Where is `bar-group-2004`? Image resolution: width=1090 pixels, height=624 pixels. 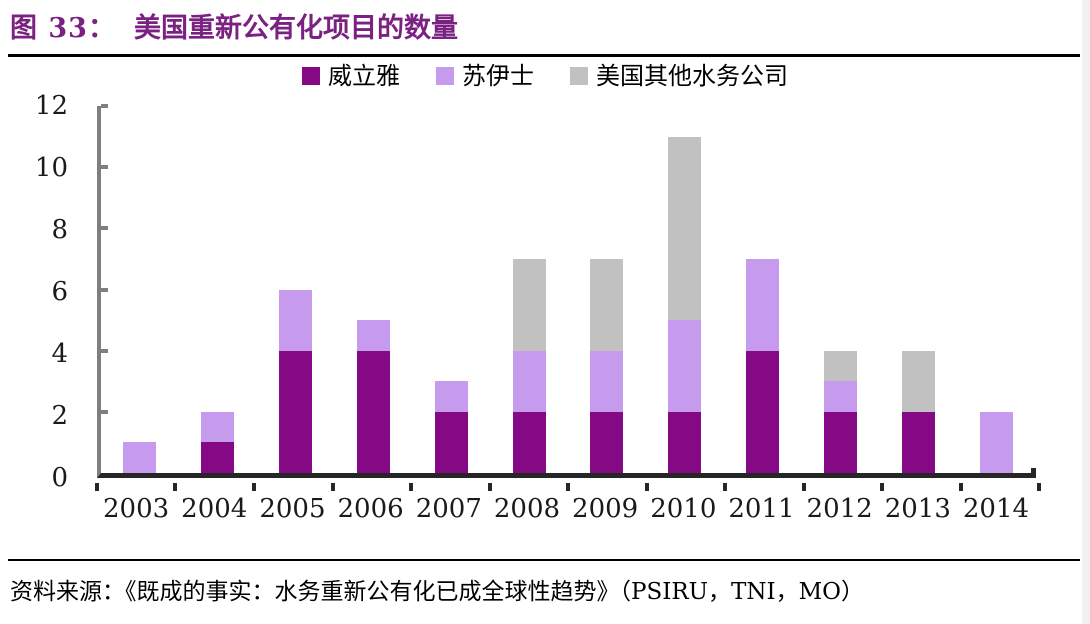 bar-group-2004 is located at coordinates (218, 289).